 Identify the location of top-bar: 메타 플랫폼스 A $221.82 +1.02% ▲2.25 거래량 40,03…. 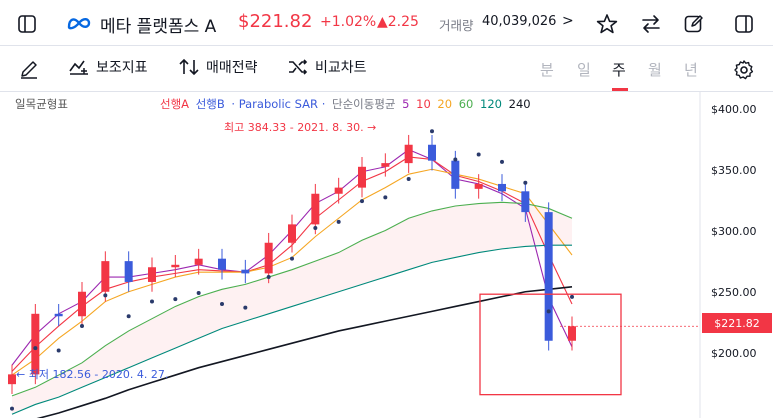
(386, 23).